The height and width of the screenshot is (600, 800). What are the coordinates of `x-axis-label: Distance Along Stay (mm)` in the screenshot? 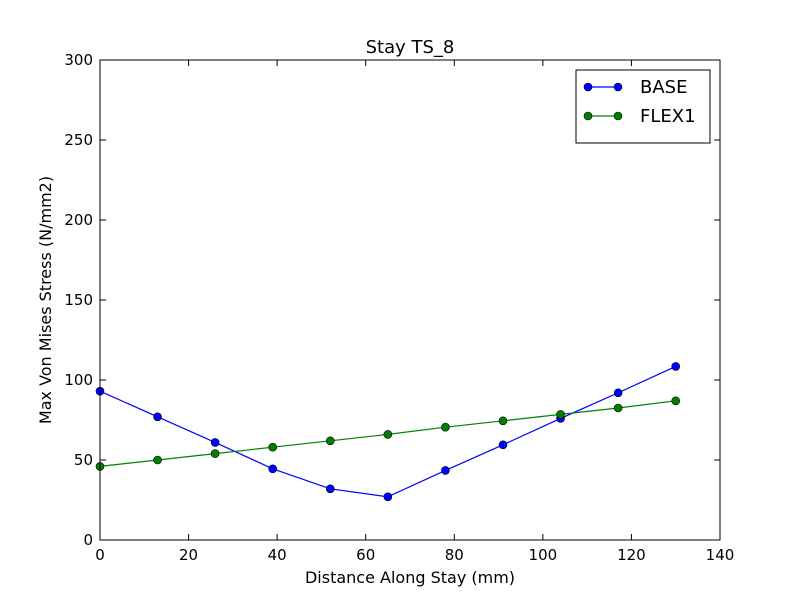 It's located at (410, 577).